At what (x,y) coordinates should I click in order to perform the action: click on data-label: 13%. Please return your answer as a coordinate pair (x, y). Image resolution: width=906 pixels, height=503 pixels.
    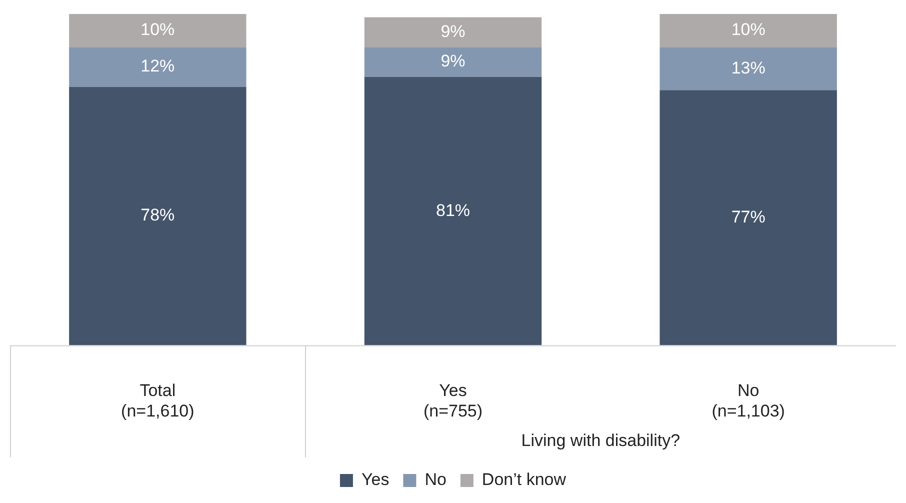
    Looking at the image, I should click on (748, 68).